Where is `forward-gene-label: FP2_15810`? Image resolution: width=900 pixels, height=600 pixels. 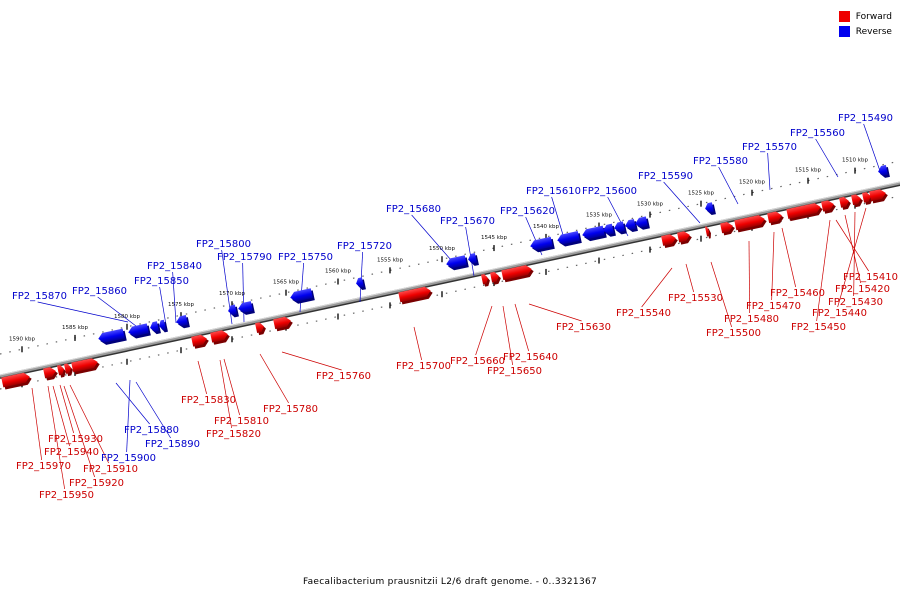
forward-gene-label: FP2_15810 is located at coordinates (241, 421).